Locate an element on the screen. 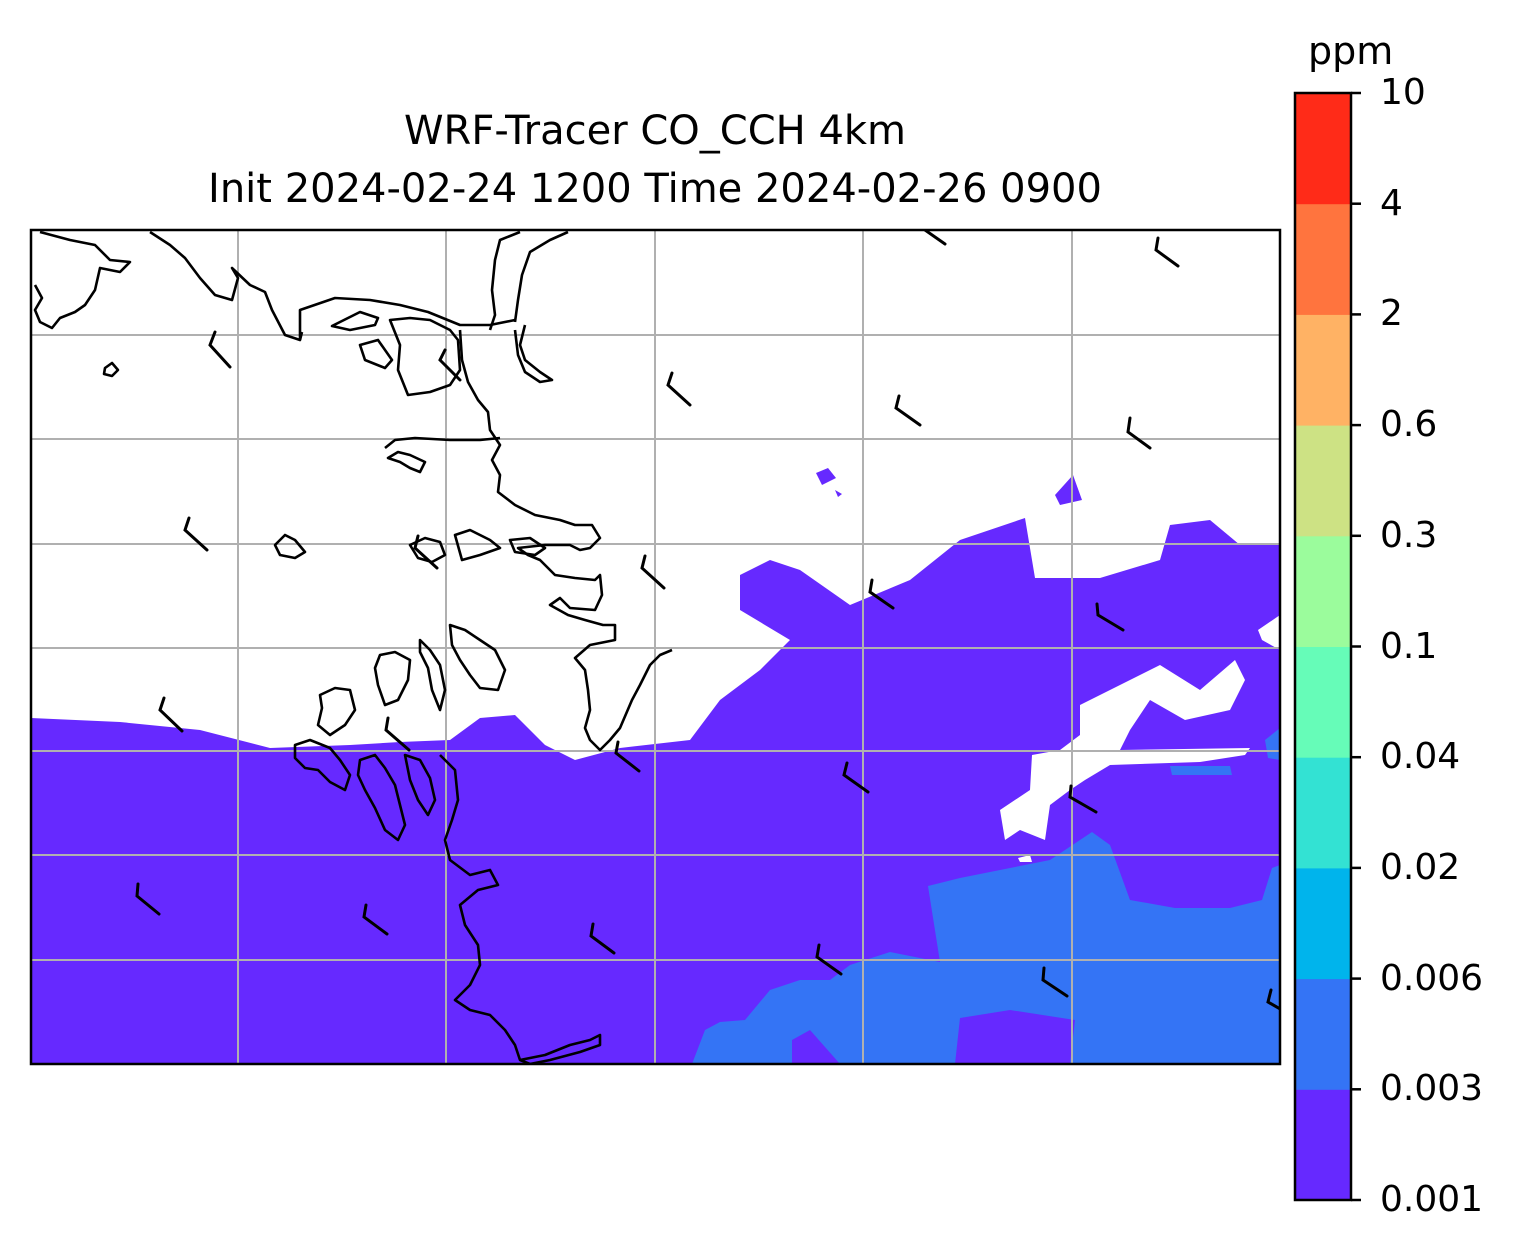 This screenshot has height=1256, width=1528. colorbar-tick-label: 10 is located at coordinates (1403, 92).